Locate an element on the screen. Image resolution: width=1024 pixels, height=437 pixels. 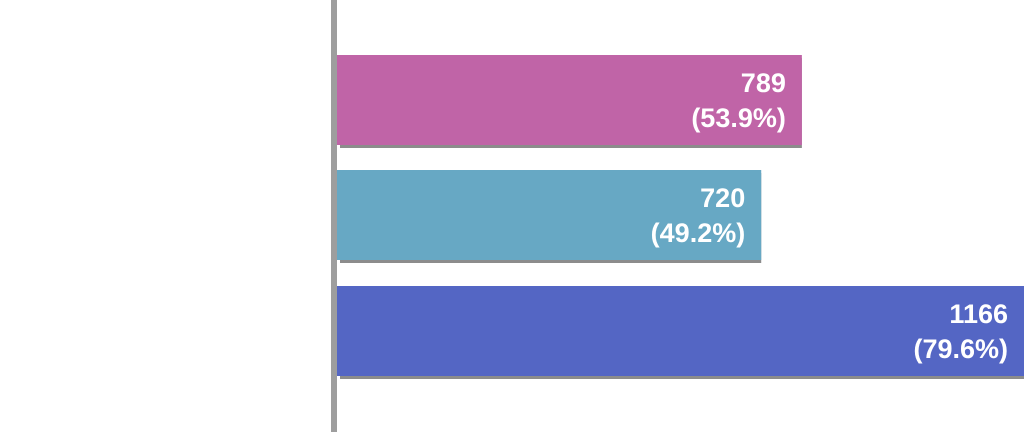
bar-percent-label-2: (79.6%) is located at coordinates (960, 349).